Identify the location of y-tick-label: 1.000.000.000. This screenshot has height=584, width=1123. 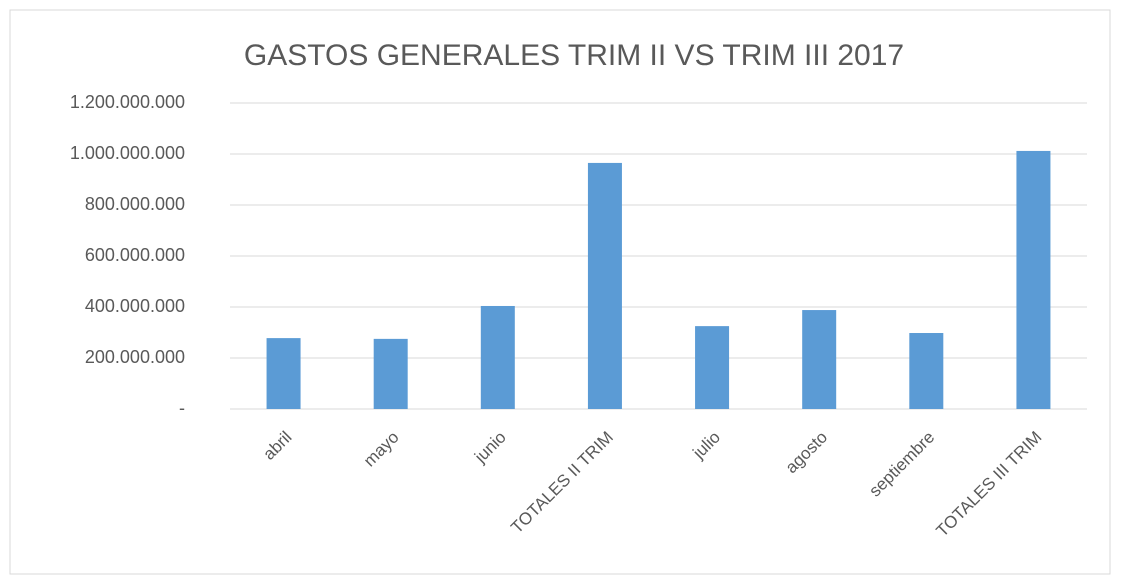
(127, 153).